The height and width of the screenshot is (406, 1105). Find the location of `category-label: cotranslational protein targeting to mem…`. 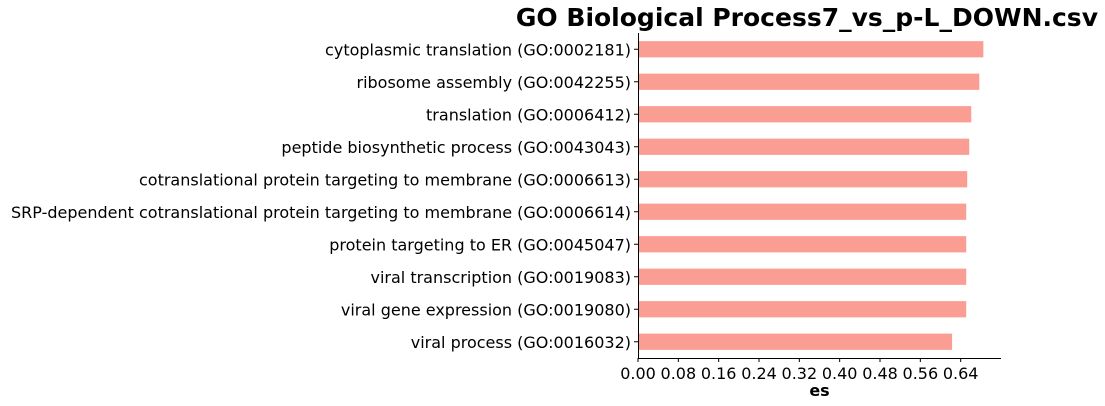

category-label: cotranslational protein targeting to mem… is located at coordinates (385, 179).